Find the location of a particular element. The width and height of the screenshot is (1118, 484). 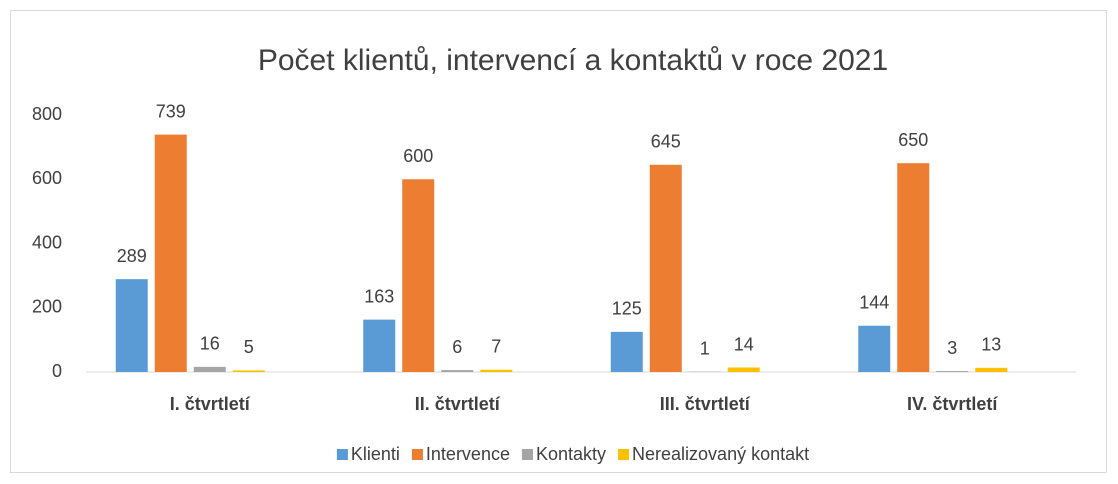

y-tick-label: 0 is located at coordinates (57, 371).